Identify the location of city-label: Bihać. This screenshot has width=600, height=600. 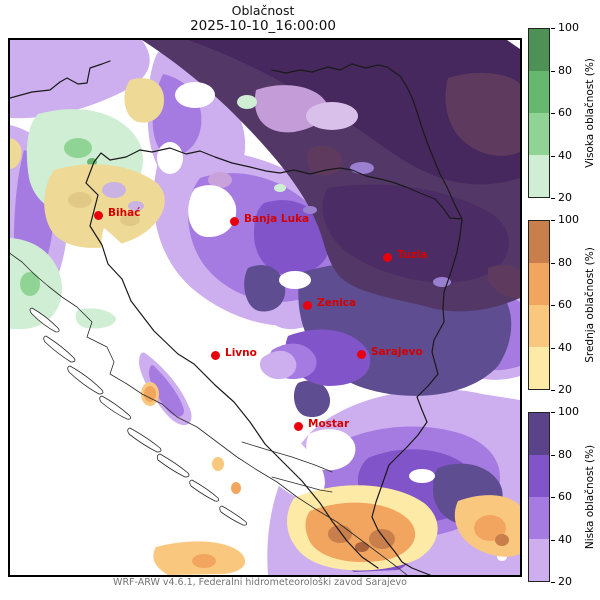
(124, 213).